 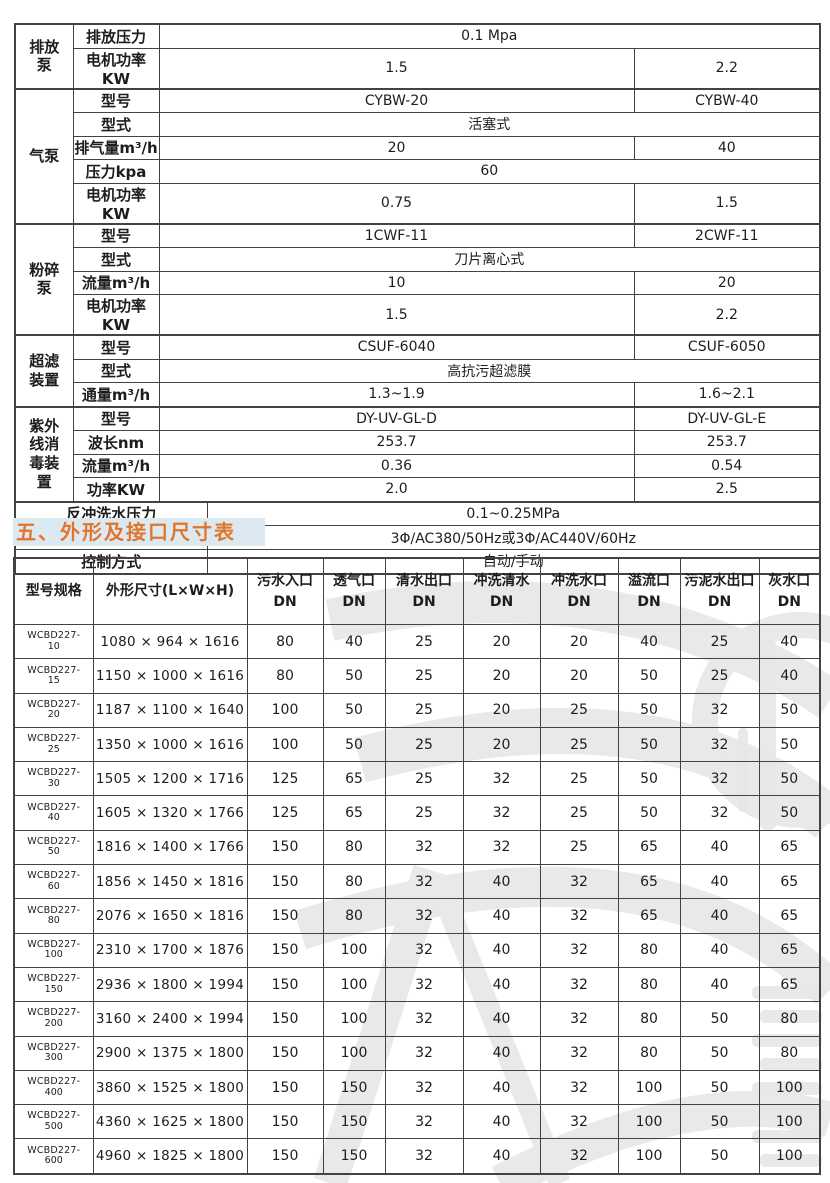 I want to click on spec-value-col2: 0.54, so click(x=727, y=465).